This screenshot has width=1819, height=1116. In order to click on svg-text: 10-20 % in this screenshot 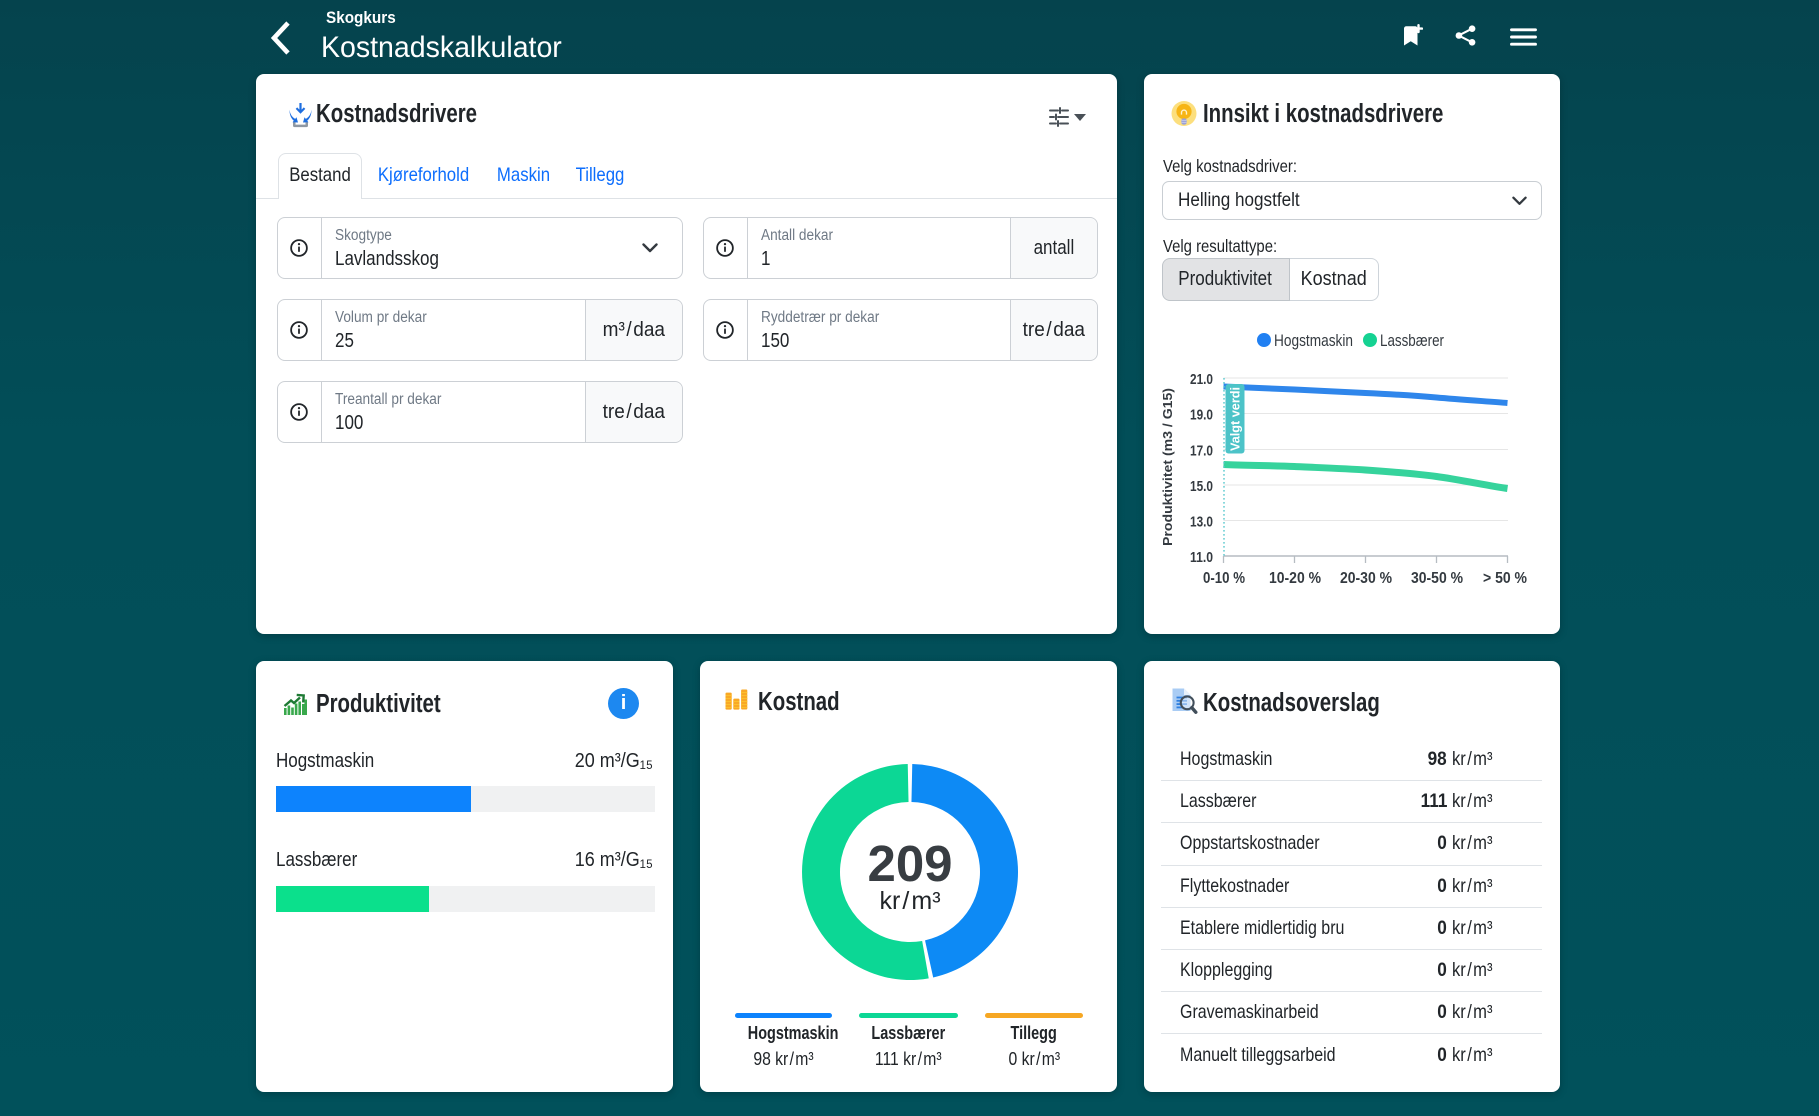, I will do `click(1295, 578)`.